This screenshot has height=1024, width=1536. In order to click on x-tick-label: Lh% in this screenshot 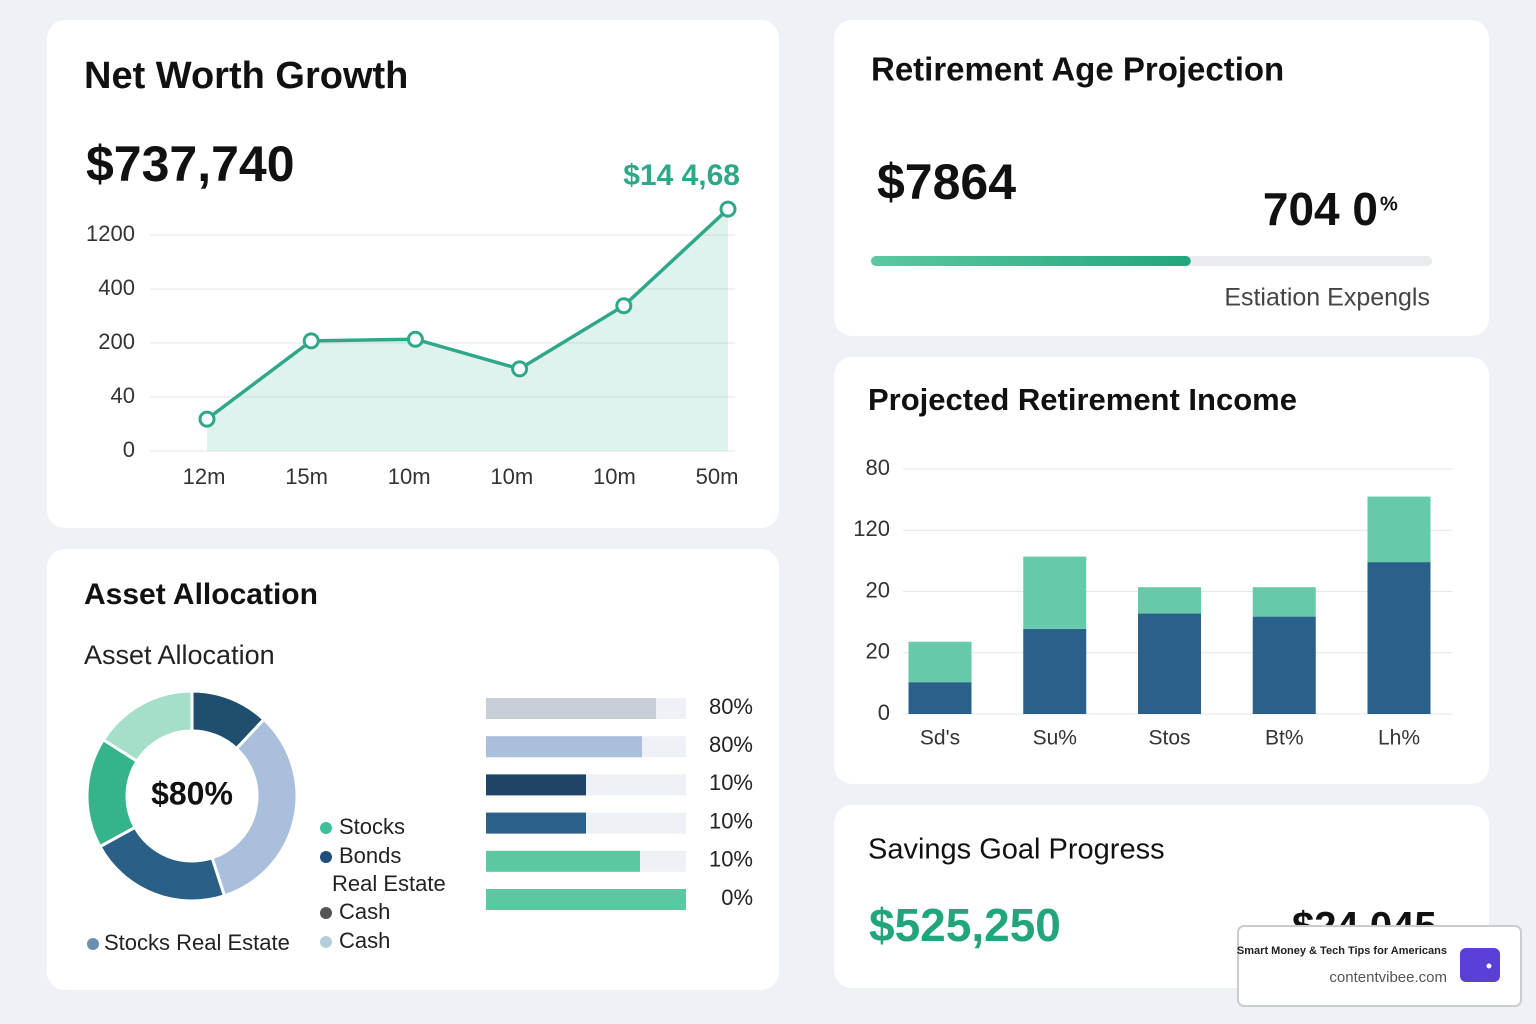, I will do `click(1399, 738)`.